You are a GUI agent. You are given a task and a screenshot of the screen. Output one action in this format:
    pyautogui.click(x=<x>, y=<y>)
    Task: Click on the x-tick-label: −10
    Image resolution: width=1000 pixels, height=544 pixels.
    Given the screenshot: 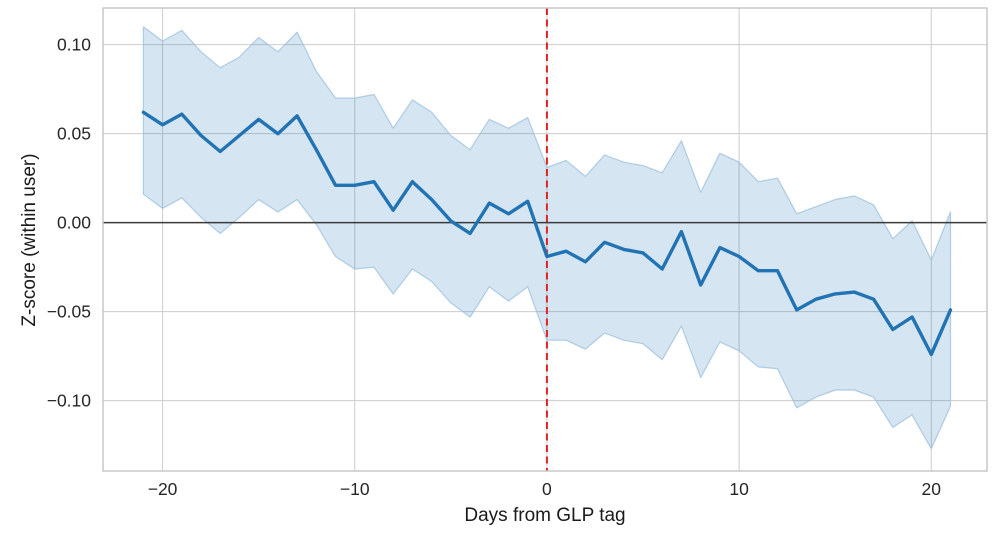 What is the action you would take?
    pyautogui.click(x=355, y=489)
    